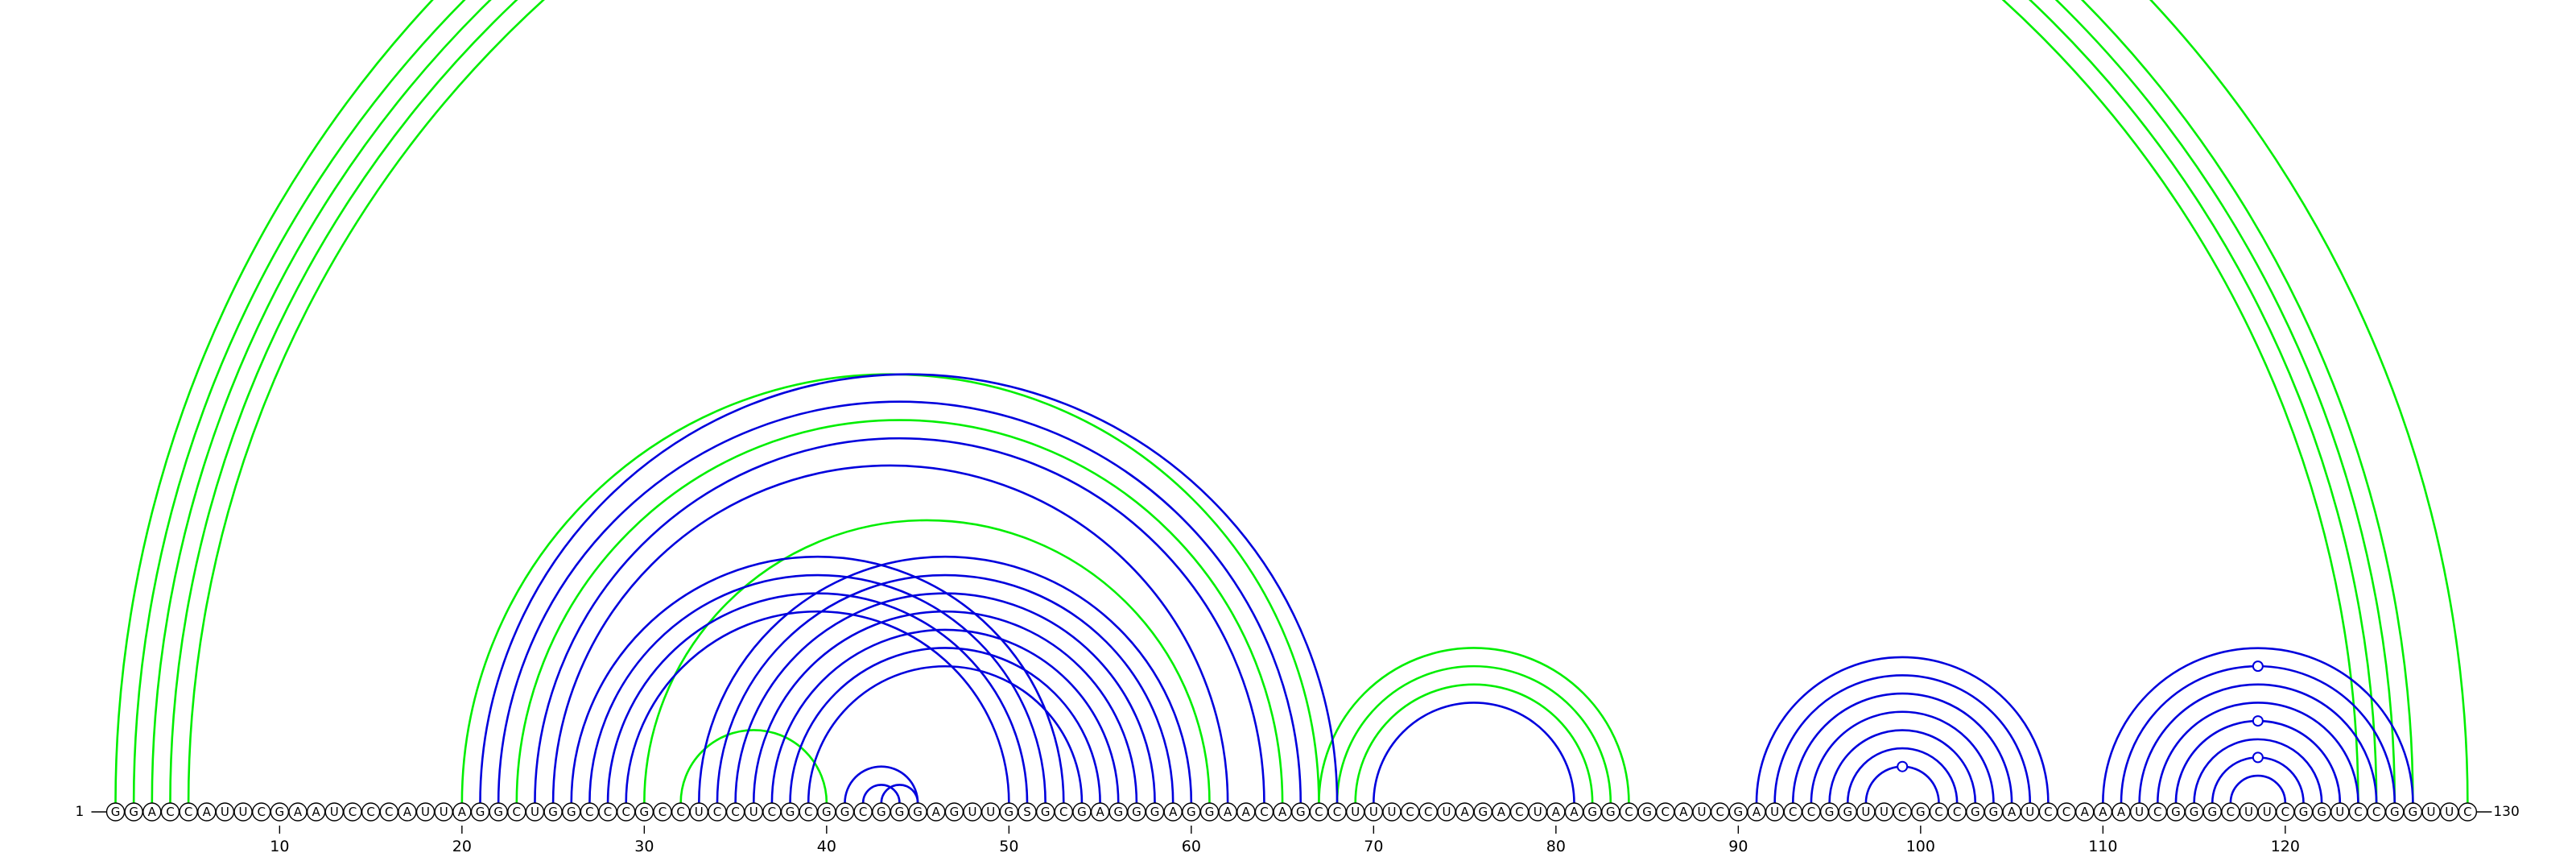 The height and width of the screenshot is (857, 2576). I want to click on tick-label-100: 100, so click(1920, 846).